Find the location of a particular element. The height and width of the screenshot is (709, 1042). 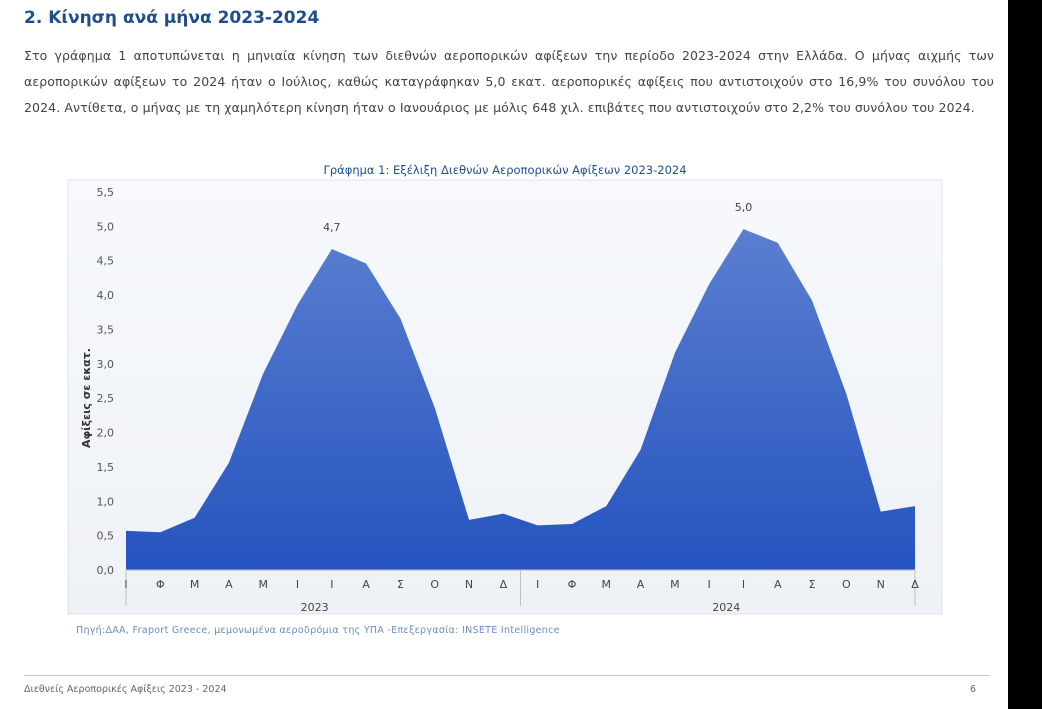

section-title: 2. Κίνηση ανά μήνα 2023-2024 is located at coordinates (172, 18).